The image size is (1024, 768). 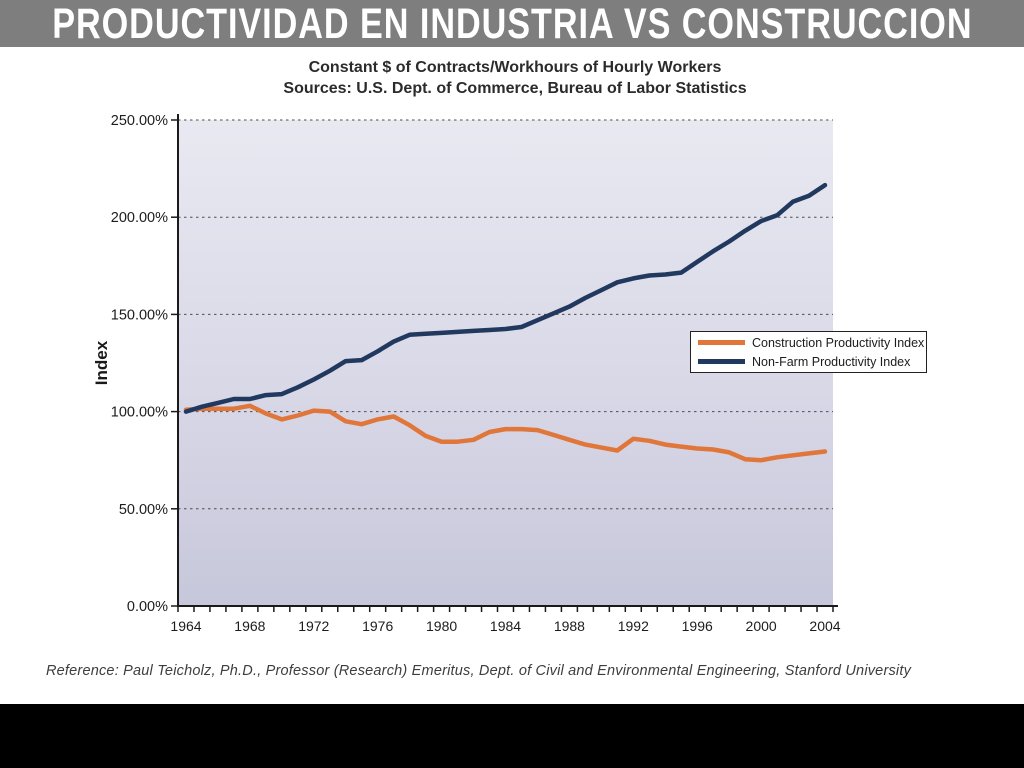 I want to click on legend-label-construction: Construction Productivity Index, so click(x=838, y=342).